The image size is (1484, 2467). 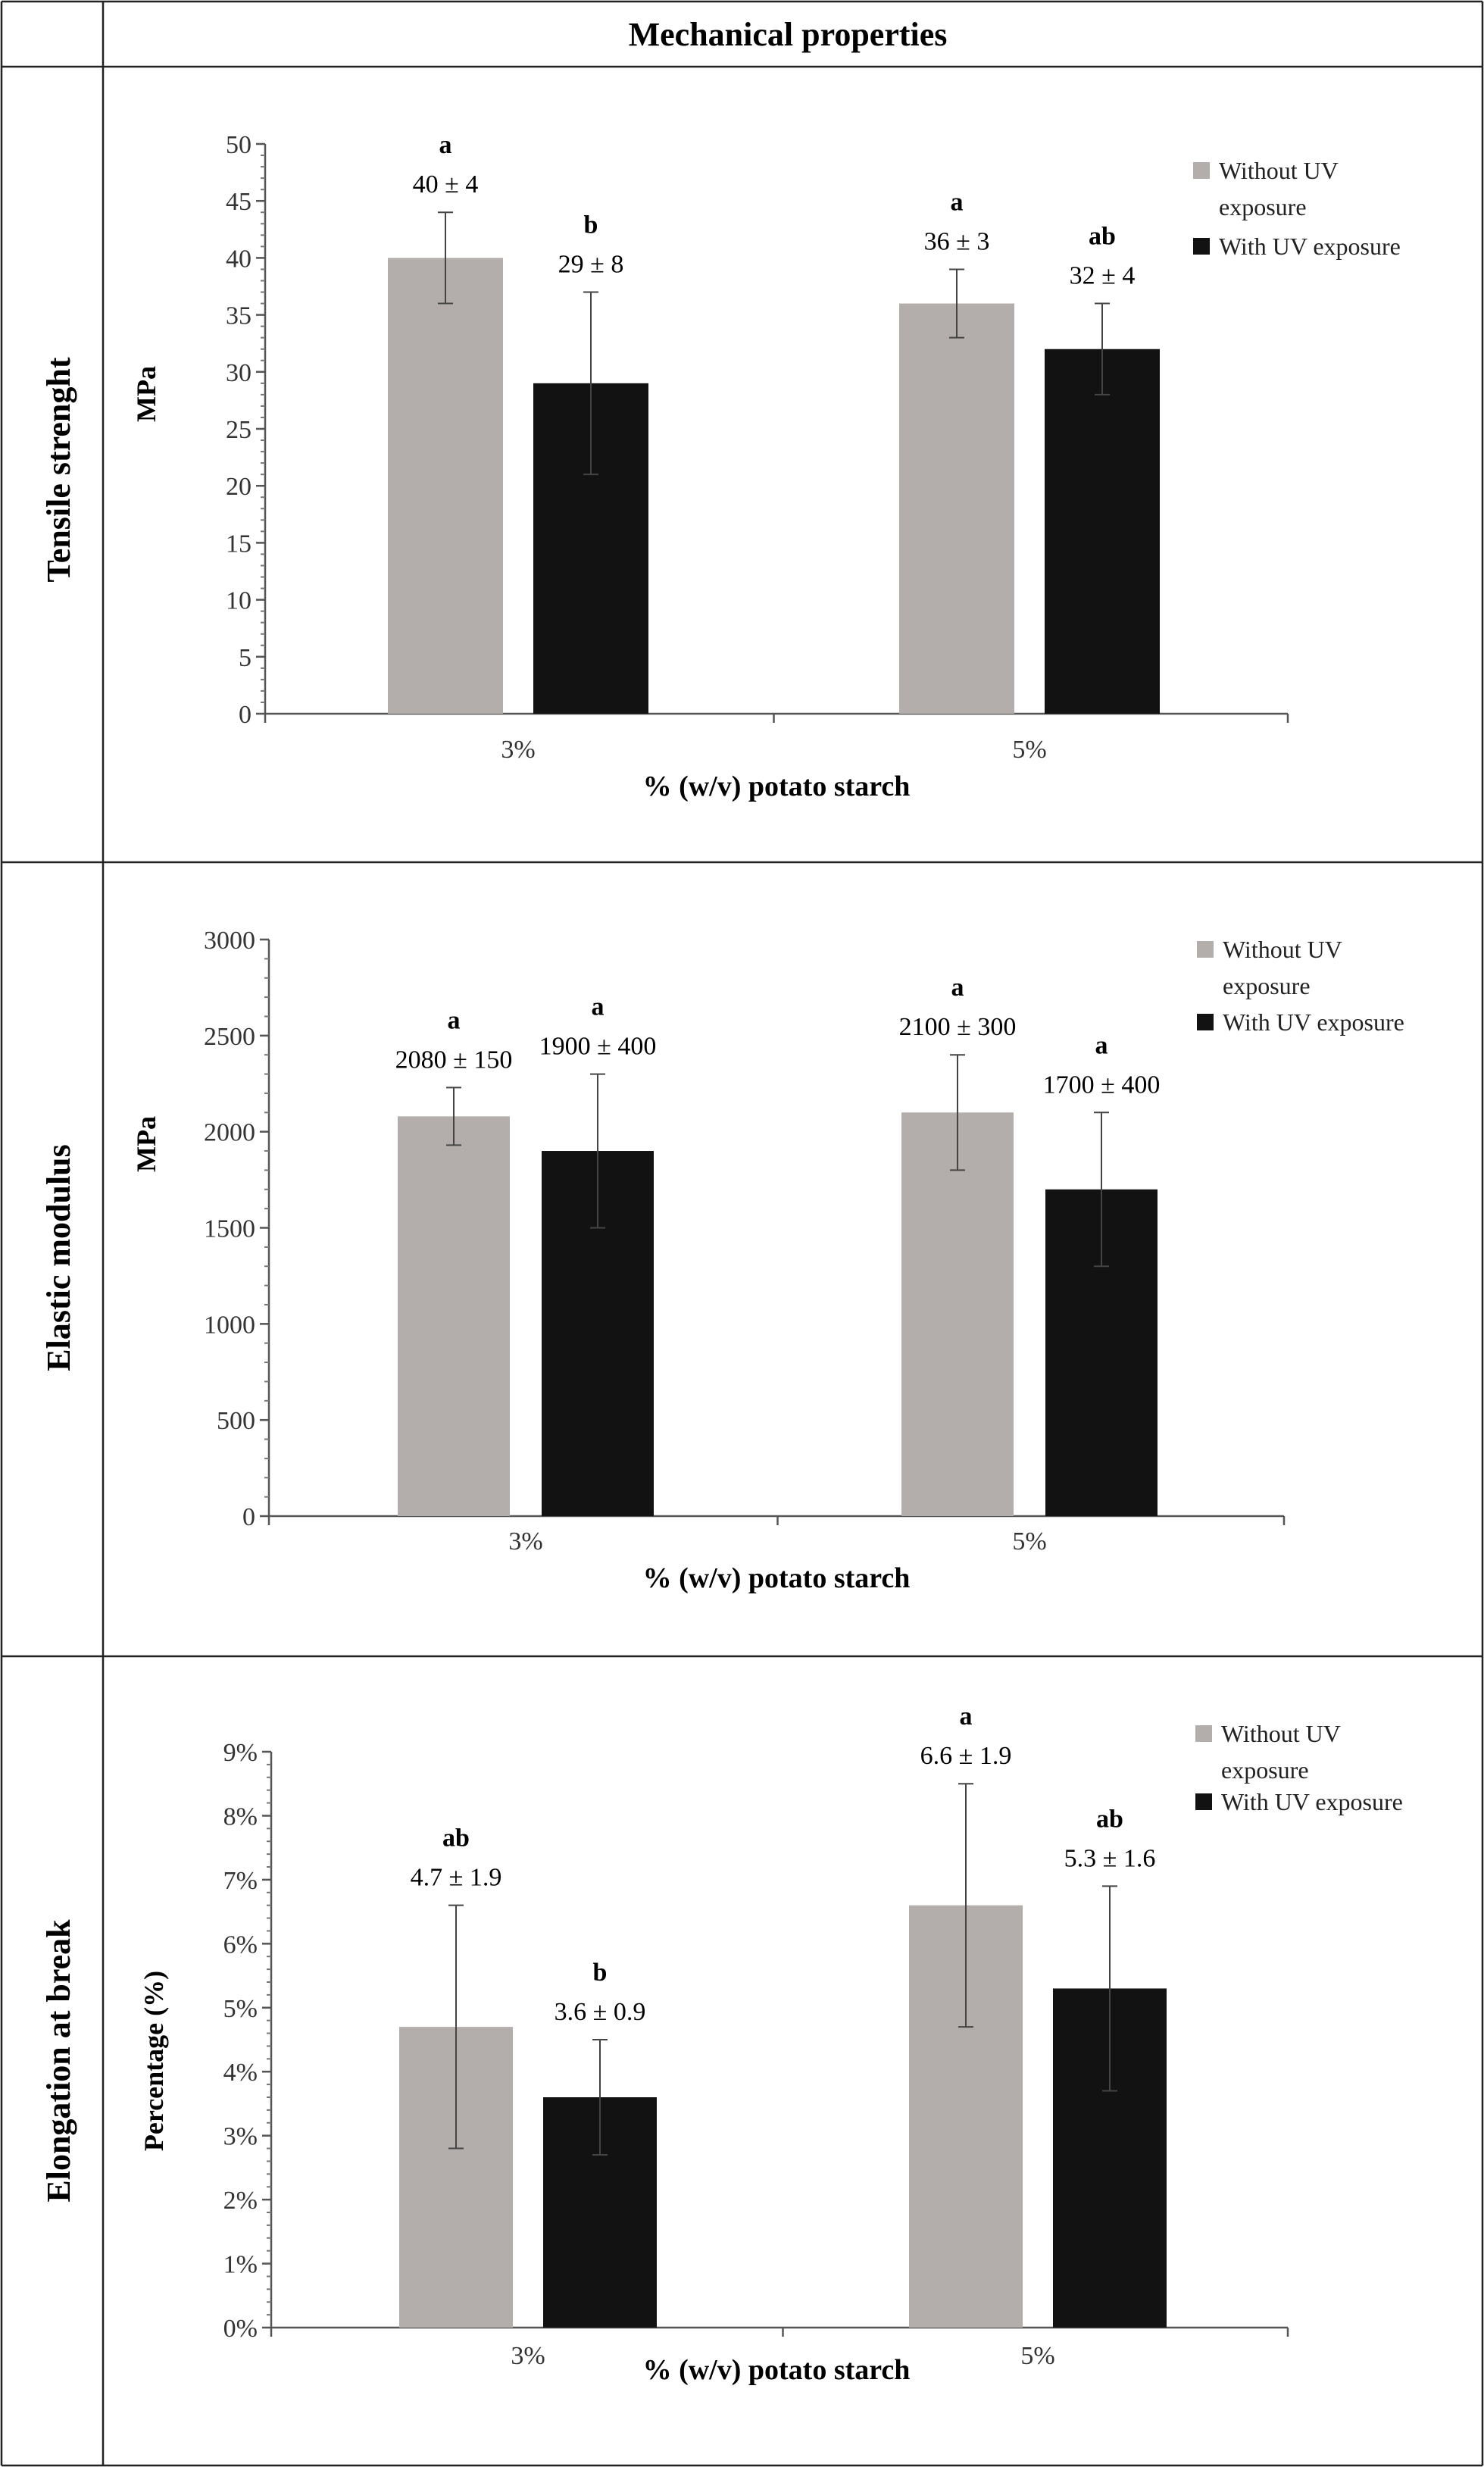 What do you see at coordinates (446, 184) in the screenshot?
I see `data-label: 40 ± 4` at bounding box center [446, 184].